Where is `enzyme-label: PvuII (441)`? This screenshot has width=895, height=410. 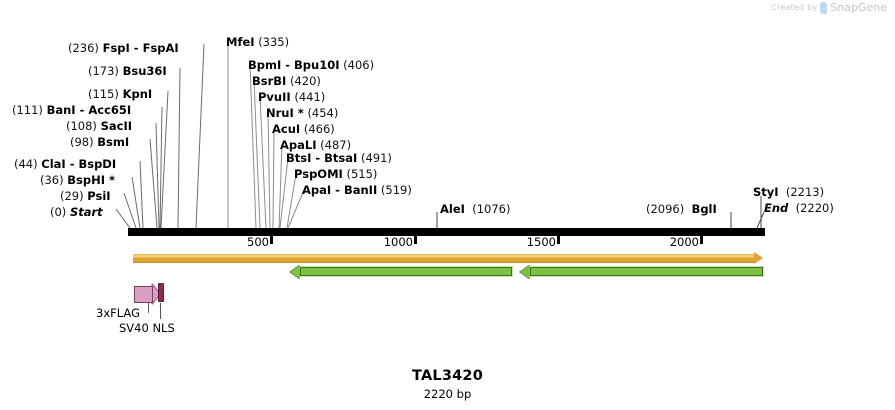 enzyme-label: PvuII (441) is located at coordinates (291, 97).